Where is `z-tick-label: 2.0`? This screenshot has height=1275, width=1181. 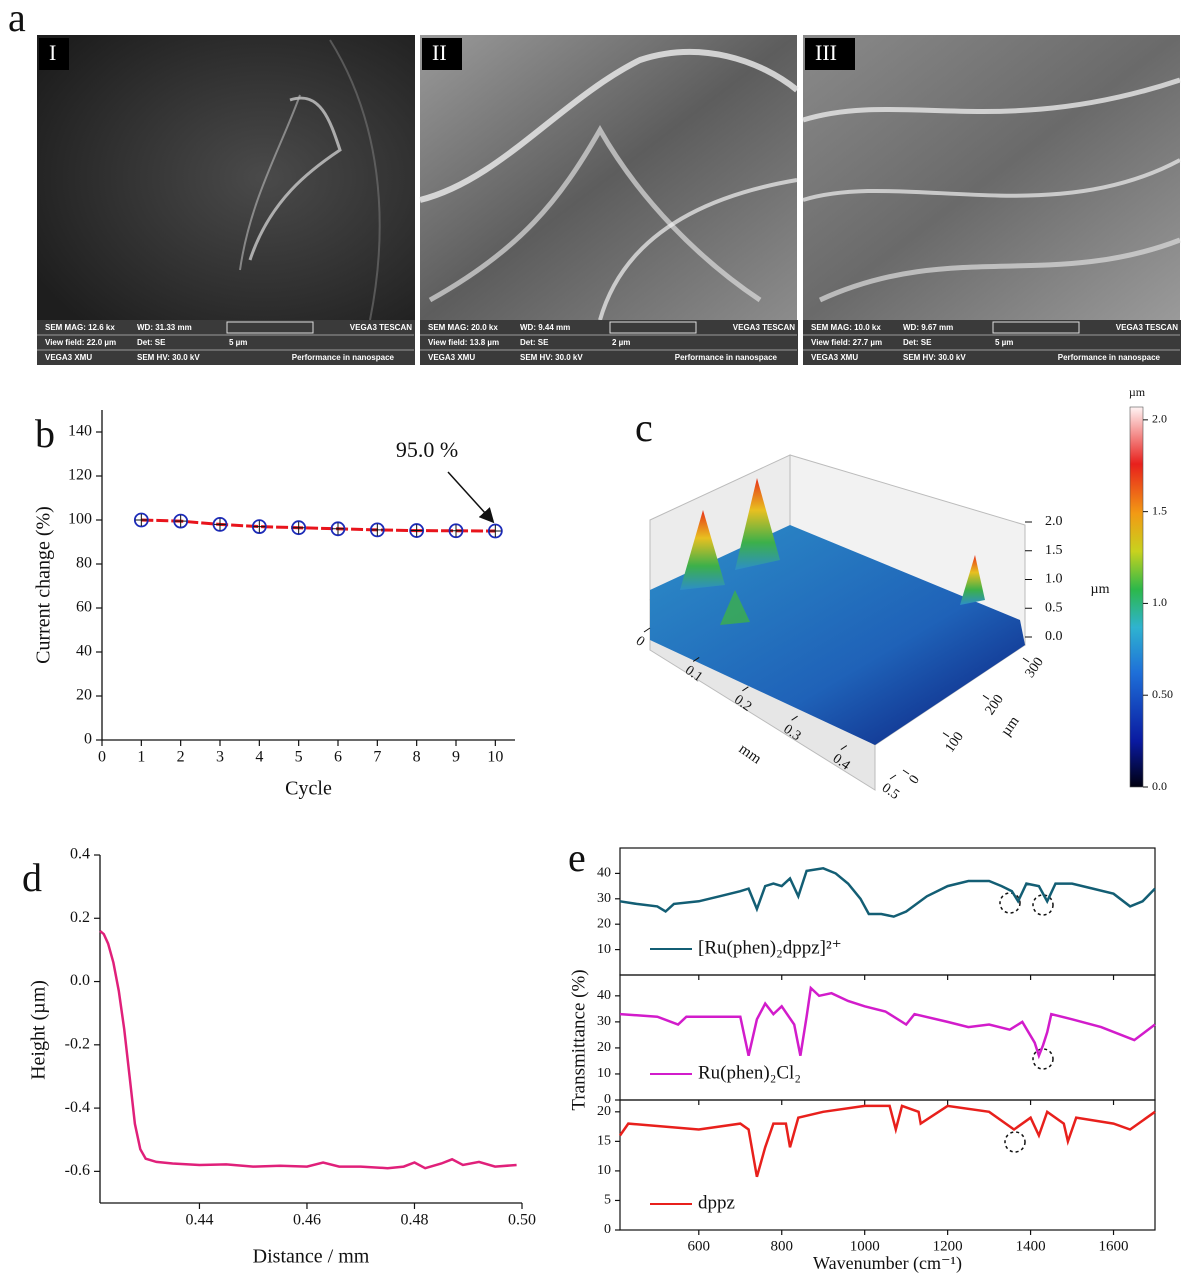
z-tick-label: 2.0 is located at coordinates (1054, 521).